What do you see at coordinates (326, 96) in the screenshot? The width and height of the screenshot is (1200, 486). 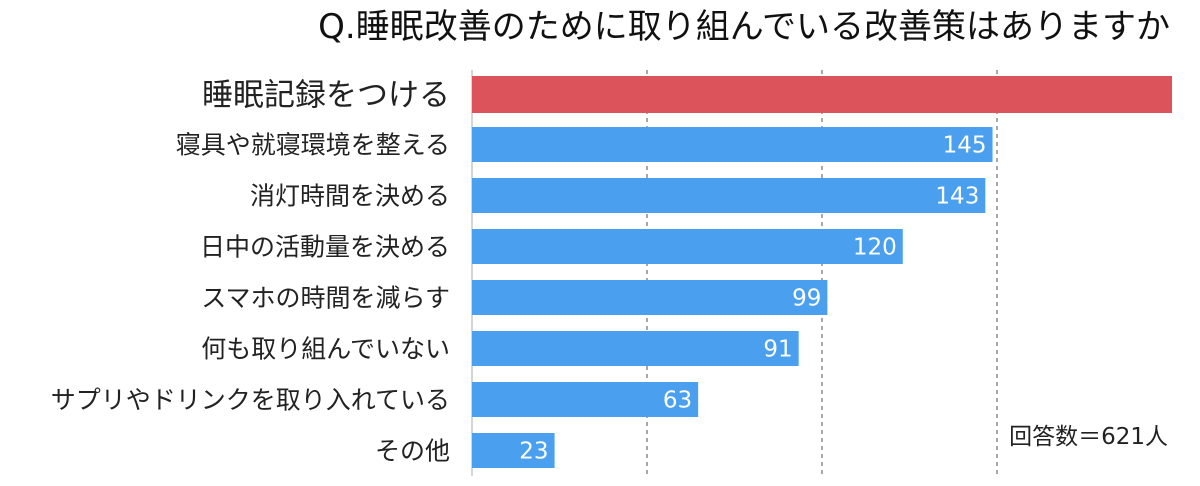 I see `category-label-highlight: 睡眠記録をつける` at bounding box center [326, 96].